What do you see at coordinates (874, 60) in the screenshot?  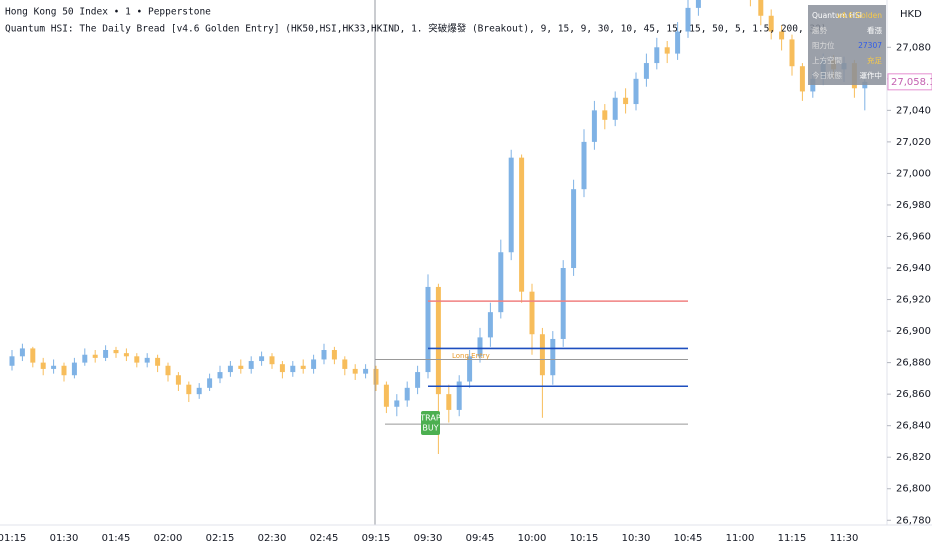 I see `panel-cell: 充足` at bounding box center [874, 60].